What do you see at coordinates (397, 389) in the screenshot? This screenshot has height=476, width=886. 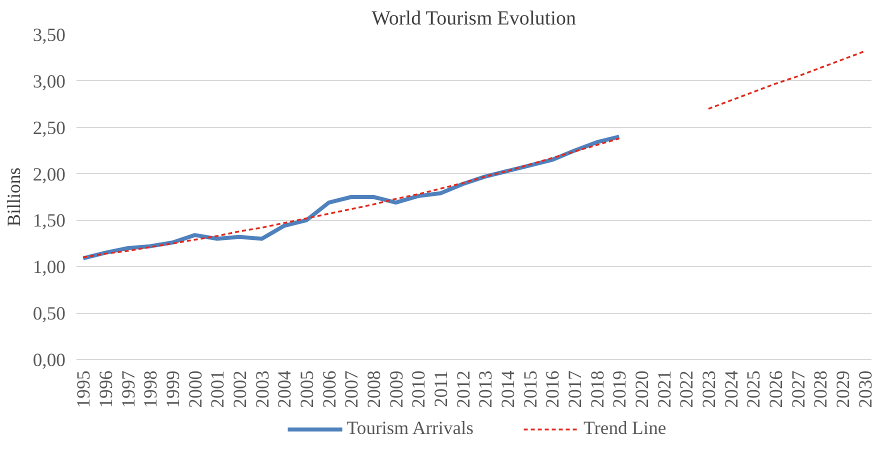 I see `x-tick-label: 2009` at bounding box center [397, 389].